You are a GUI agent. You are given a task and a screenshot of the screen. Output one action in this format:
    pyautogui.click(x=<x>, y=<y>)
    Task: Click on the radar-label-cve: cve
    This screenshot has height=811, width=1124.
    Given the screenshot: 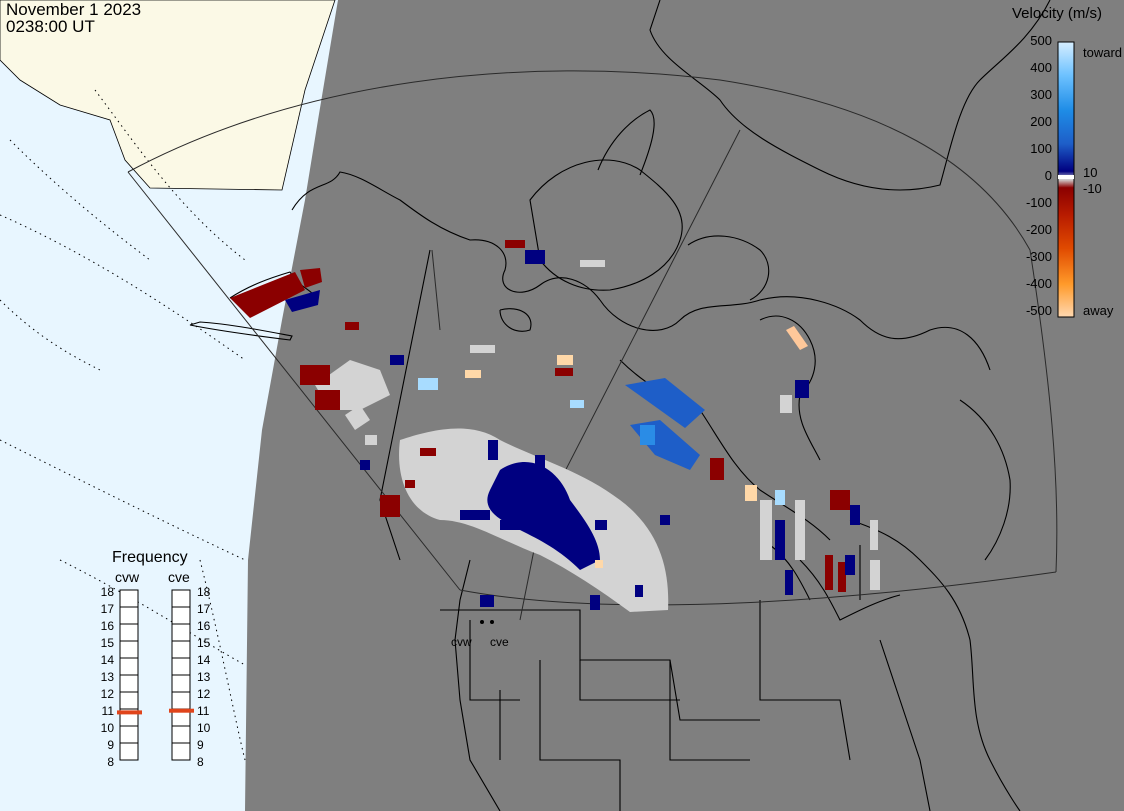 What is the action you would take?
    pyautogui.click(x=499, y=642)
    